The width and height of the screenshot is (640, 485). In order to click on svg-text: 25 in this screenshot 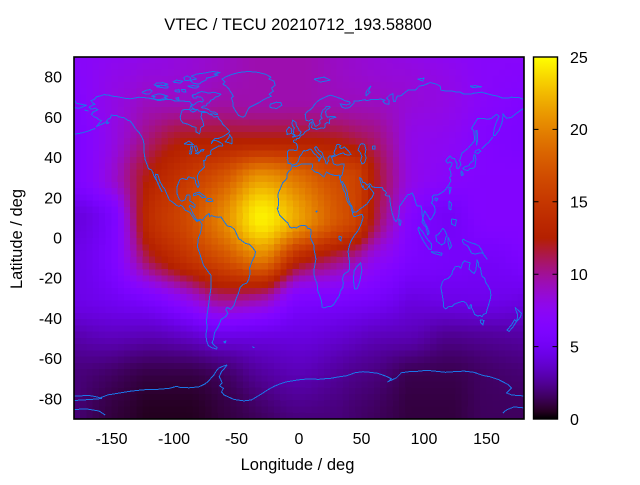, I will do `click(579, 58)`.